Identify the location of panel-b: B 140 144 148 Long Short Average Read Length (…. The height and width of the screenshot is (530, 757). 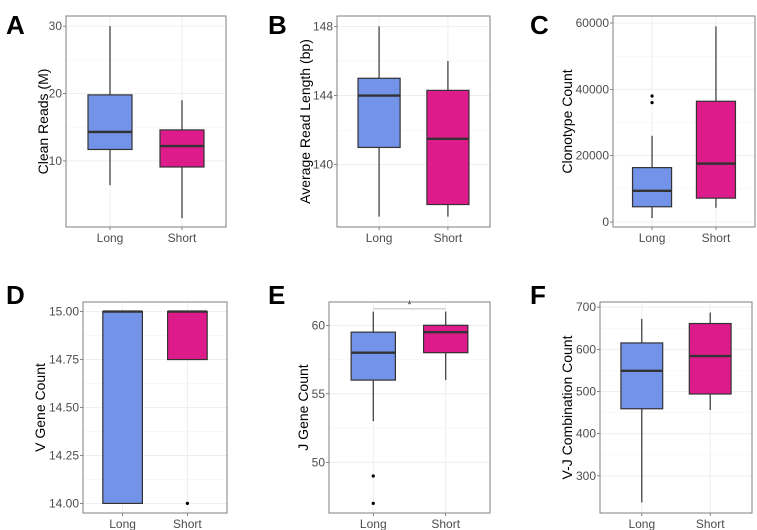
(379, 127).